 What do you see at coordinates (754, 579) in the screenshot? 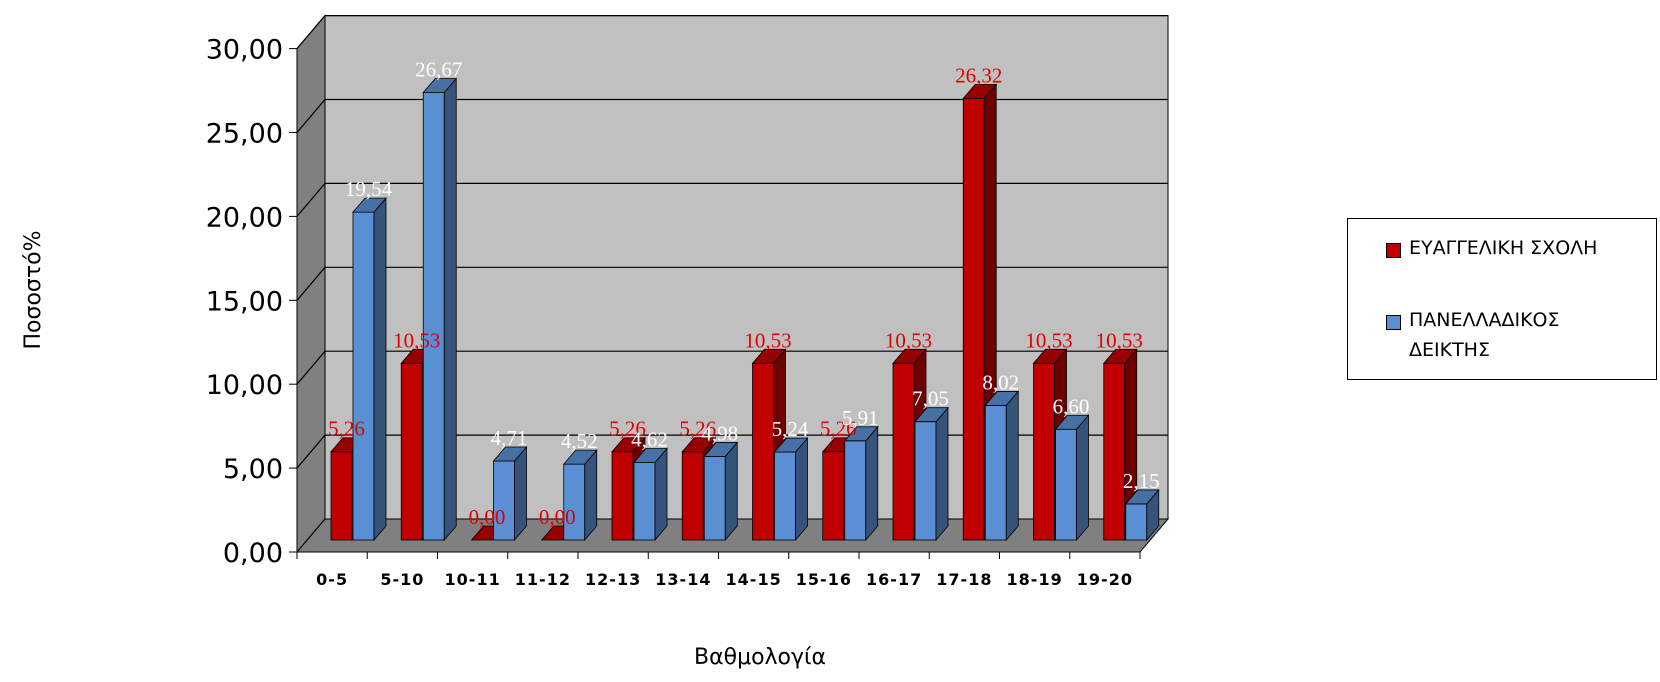
I see `x-tick-label: 14-15` at bounding box center [754, 579].